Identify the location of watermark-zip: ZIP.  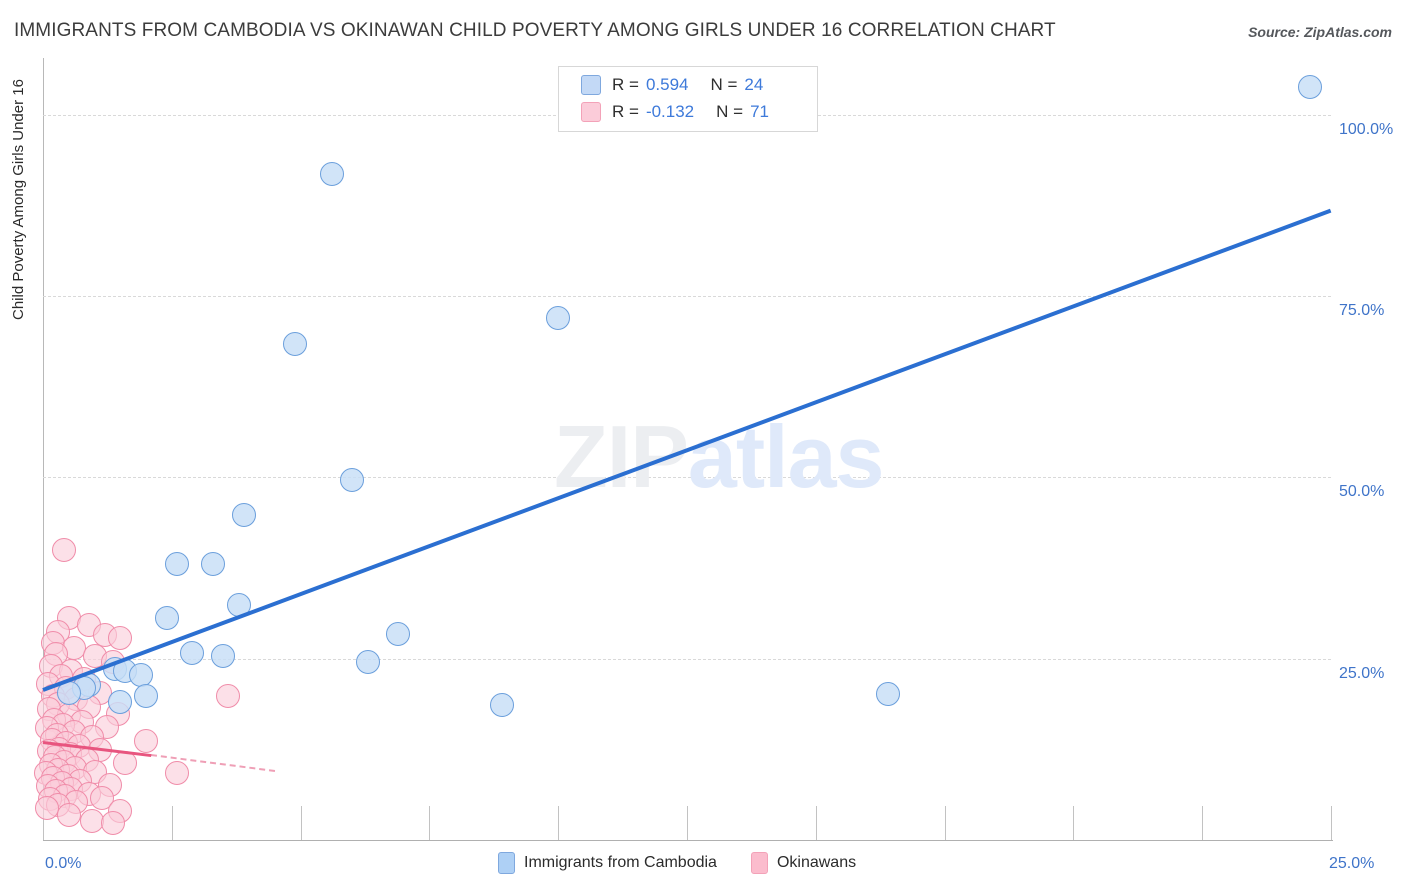
(621, 456).